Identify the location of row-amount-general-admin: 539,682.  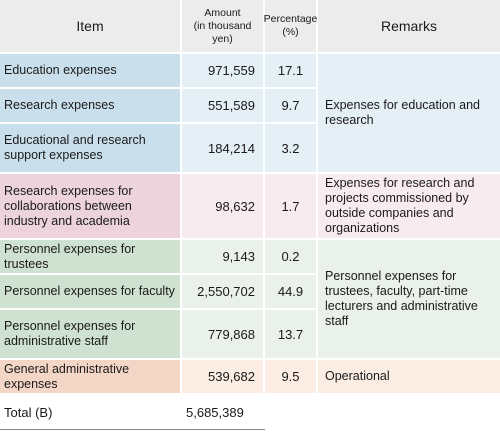
(222, 376).